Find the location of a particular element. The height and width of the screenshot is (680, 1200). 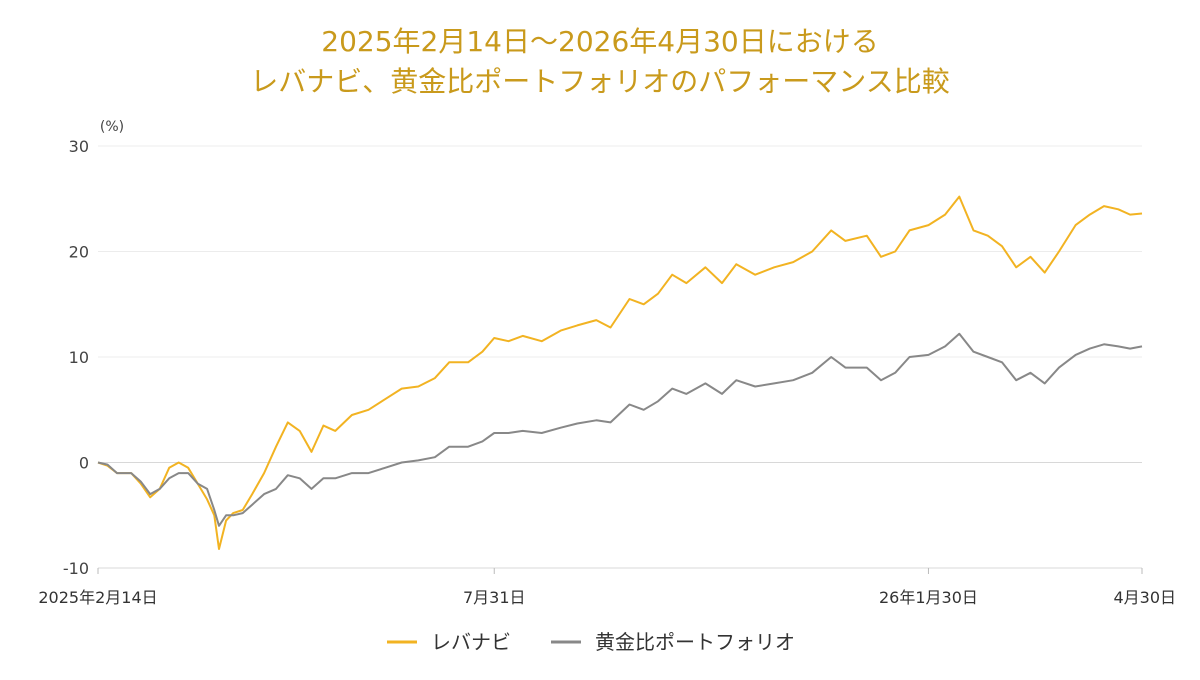

y-tick-label: 0 is located at coordinates (84, 463).